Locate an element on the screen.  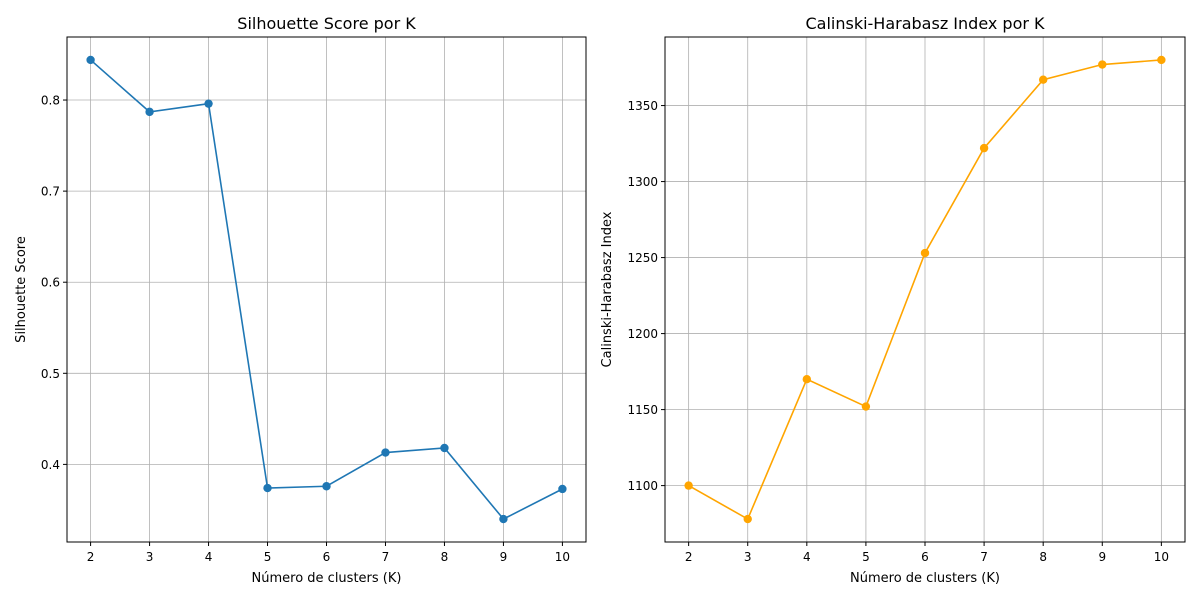
y-axis-label: Silhouette Score is located at coordinates (21, 289).